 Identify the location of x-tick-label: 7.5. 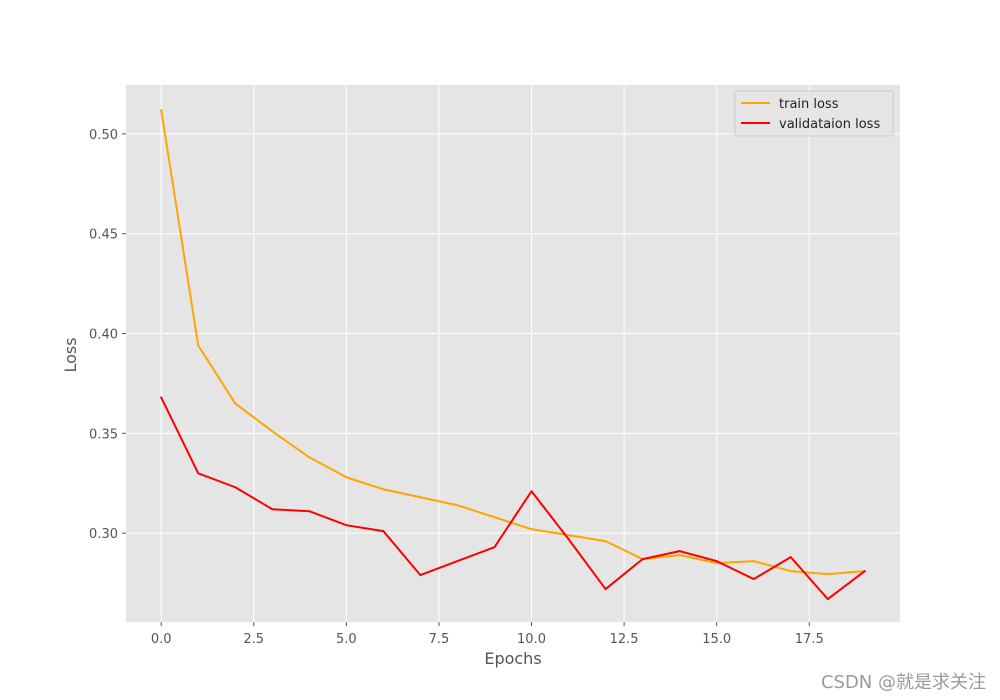
(439, 639).